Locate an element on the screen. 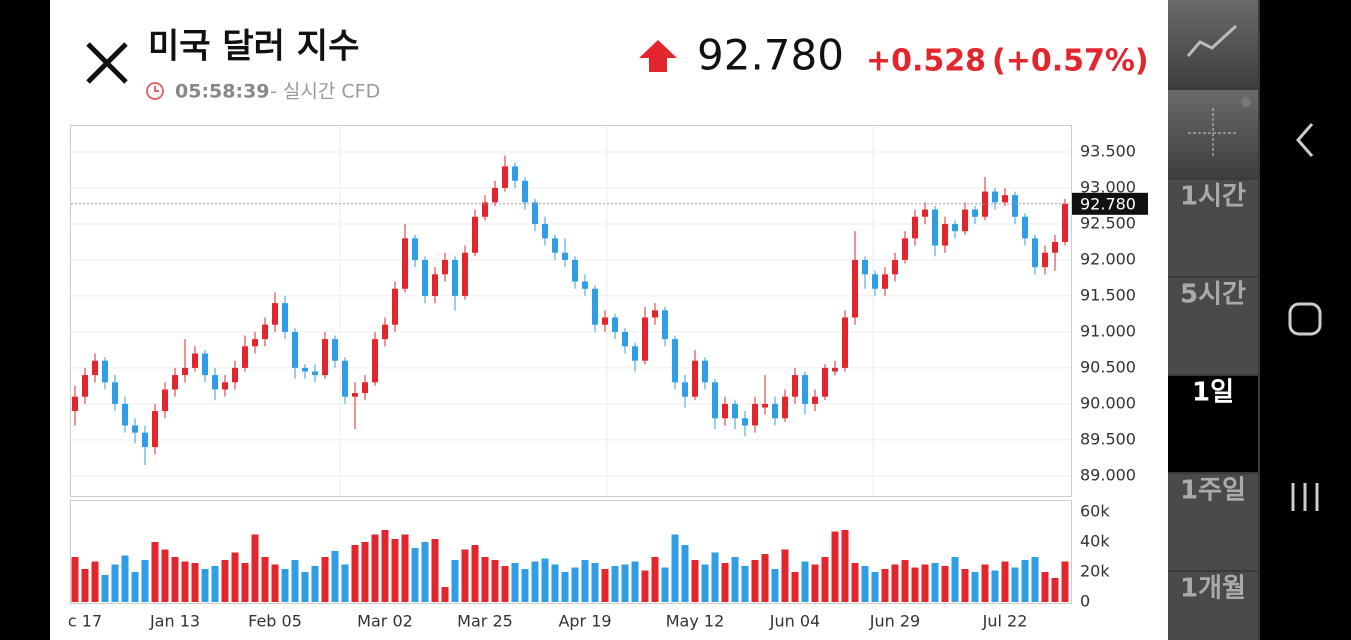  y-tick-label: 20k is located at coordinates (1095, 571).